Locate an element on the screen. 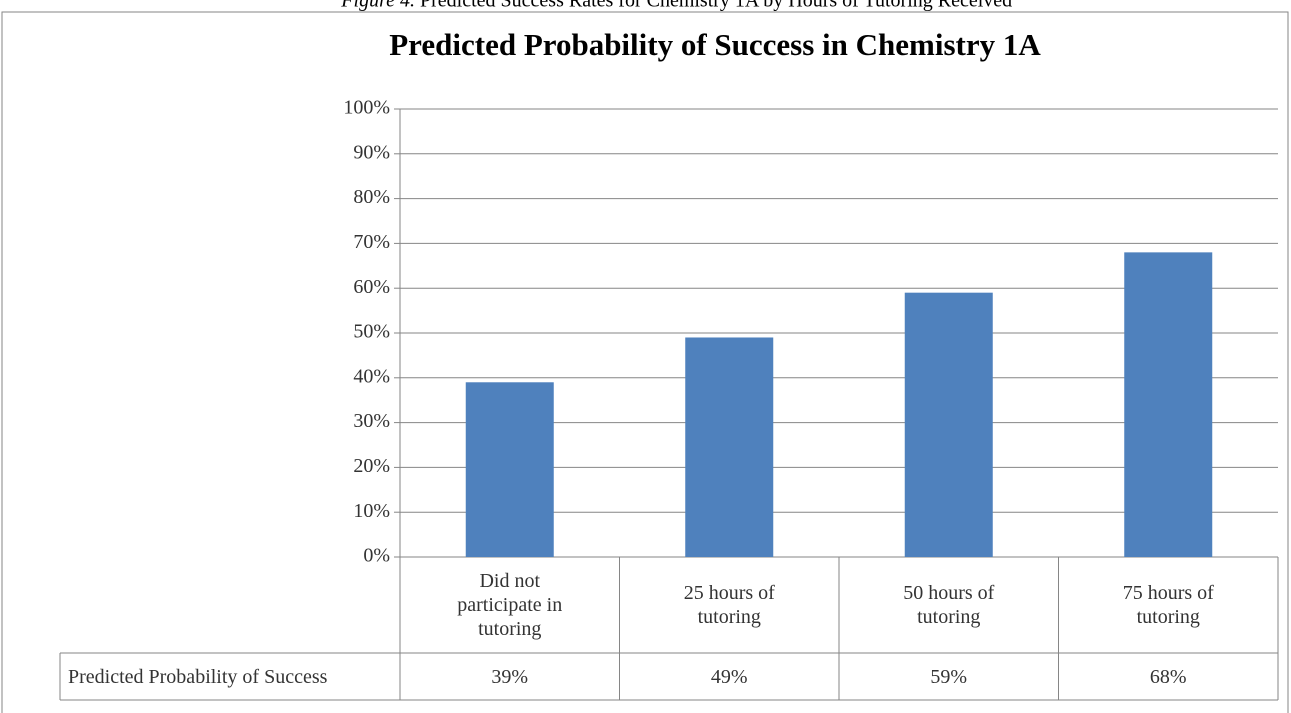 This screenshot has width=1291, height=713. x-tick-label: Did not participate in tutoring is located at coordinates (510, 605).